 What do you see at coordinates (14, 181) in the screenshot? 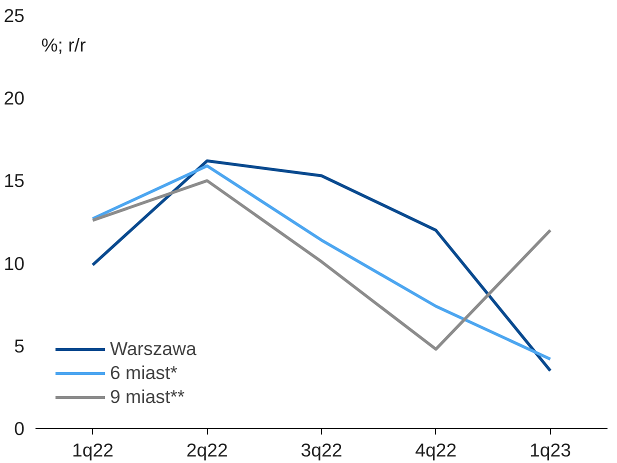
I see `y-tick-label: 15` at bounding box center [14, 181].